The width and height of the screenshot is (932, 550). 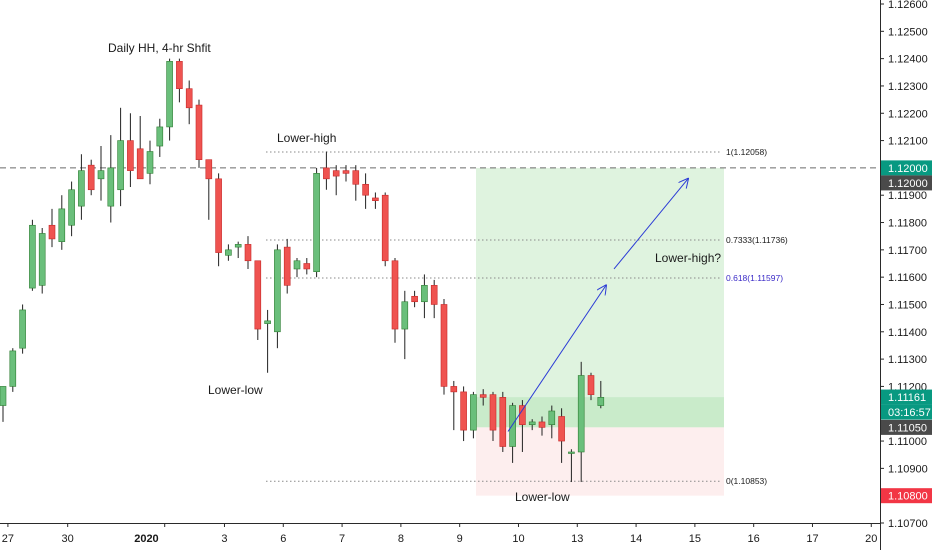 I want to click on price-tick-label: 1.11800, so click(x=907, y=224).